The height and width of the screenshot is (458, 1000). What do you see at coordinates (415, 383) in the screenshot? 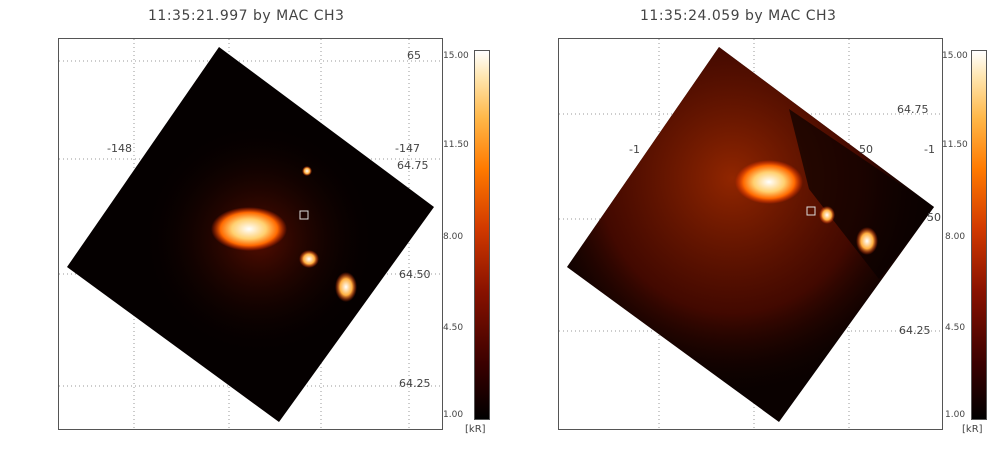
I see `panel-1-lat-label-4: 64.25` at bounding box center [415, 383].